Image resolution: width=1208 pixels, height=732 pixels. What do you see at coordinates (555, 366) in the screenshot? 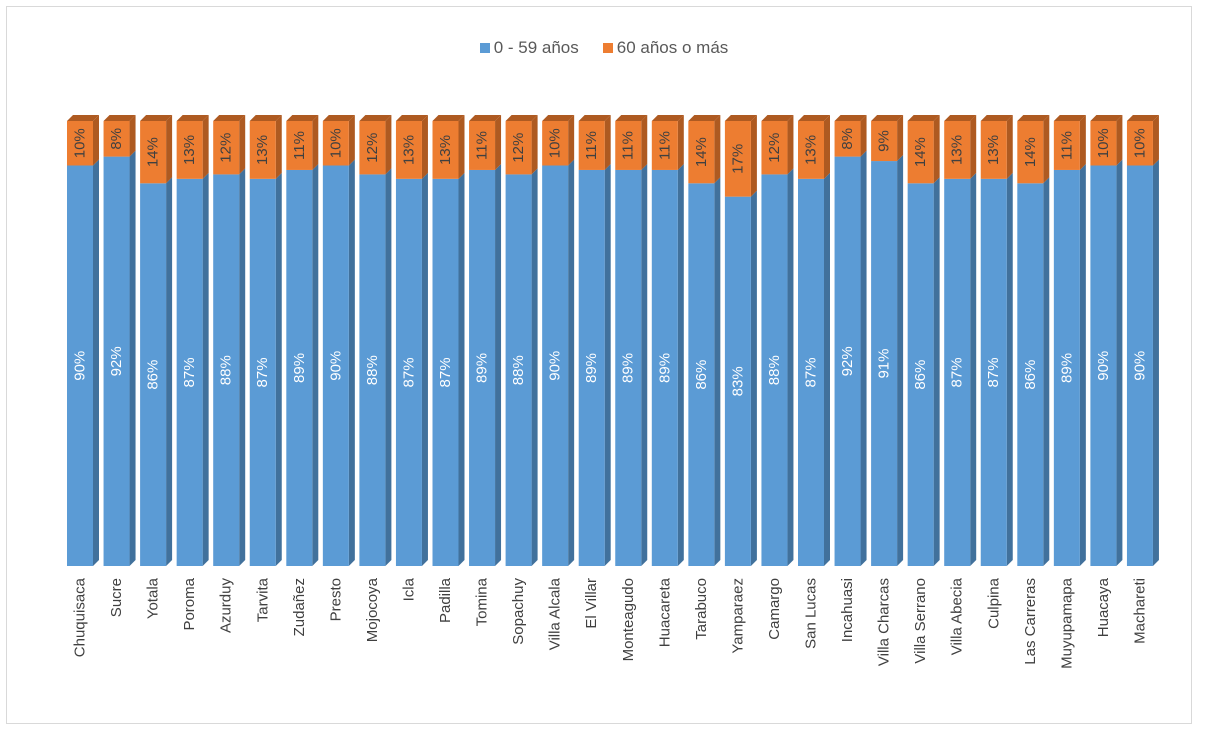
I see `data-label-young: 90%` at bounding box center [555, 366].